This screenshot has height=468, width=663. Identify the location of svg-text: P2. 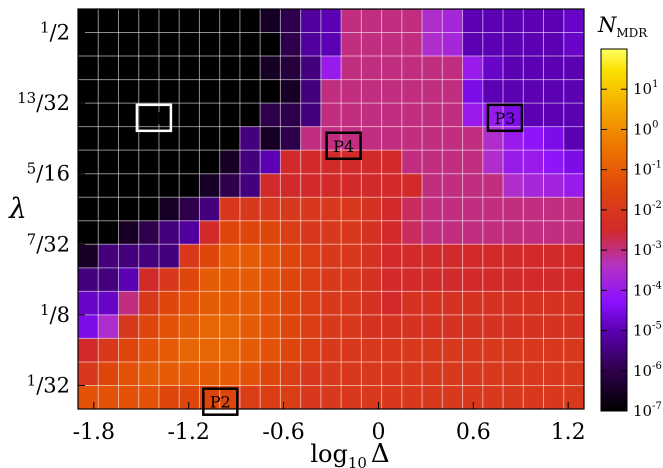
(220, 402).